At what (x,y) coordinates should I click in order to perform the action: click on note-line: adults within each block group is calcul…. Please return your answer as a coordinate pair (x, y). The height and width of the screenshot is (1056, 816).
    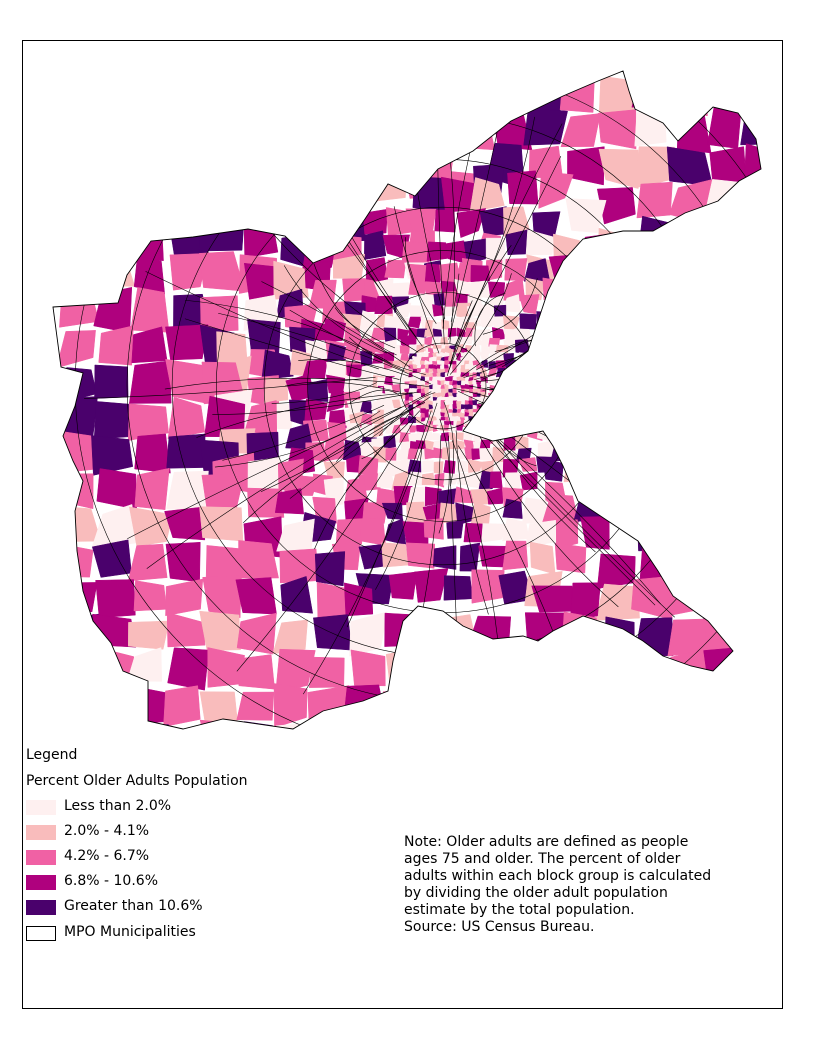
    Looking at the image, I should click on (558, 876).